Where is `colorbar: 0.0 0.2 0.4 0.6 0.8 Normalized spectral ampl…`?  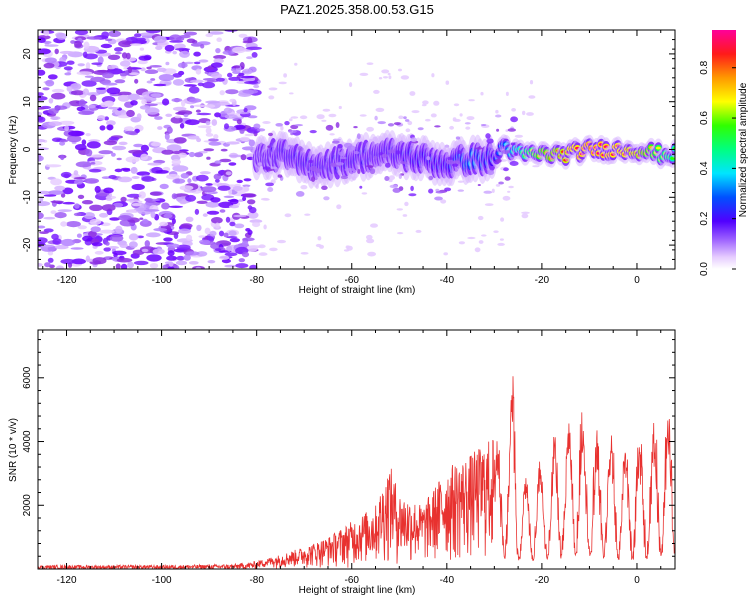 colorbar: 0.0 0.2 0.4 0.6 0.8 Normalized spectral ampl… is located at coordinates (724, 153).